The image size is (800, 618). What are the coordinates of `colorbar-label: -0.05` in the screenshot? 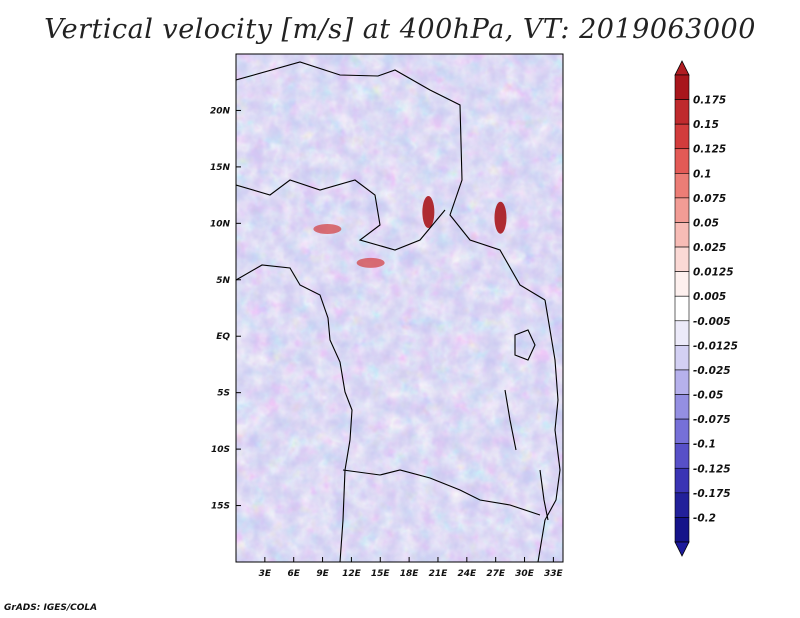 It's located at (708, 396).